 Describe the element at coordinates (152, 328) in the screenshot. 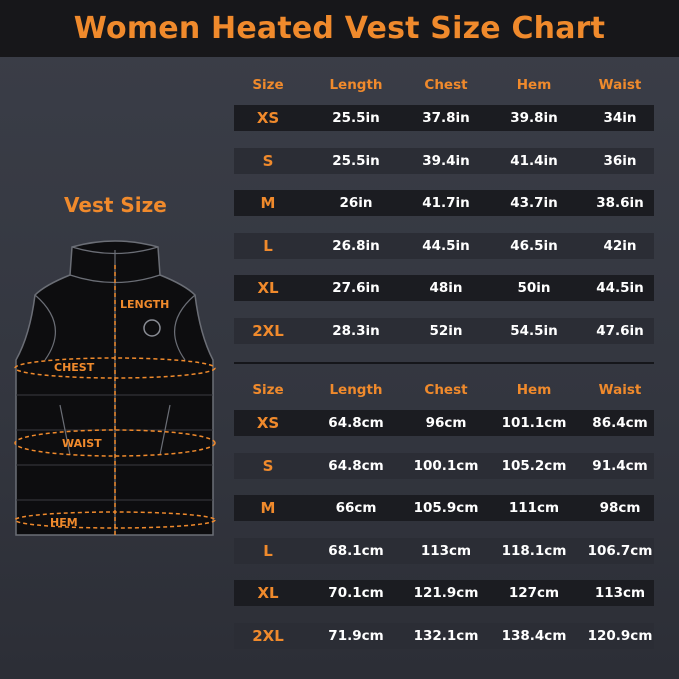

I see `power-button-icon` at that location.